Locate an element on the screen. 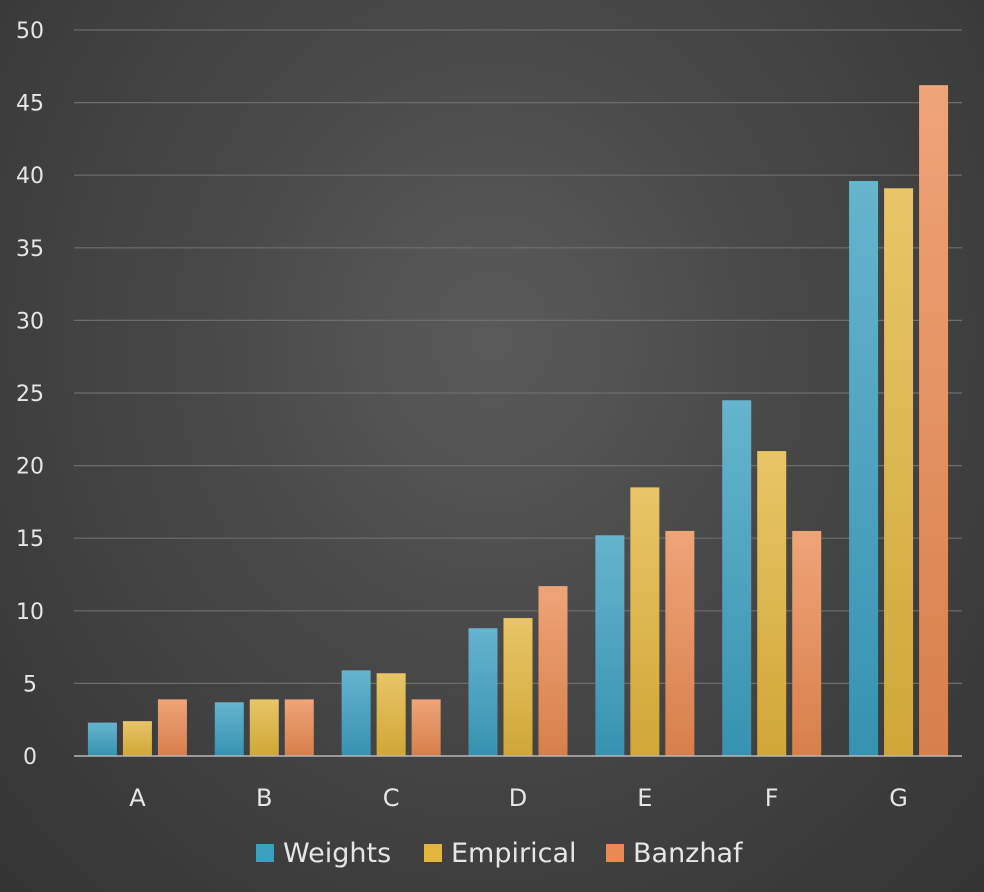 The height and width of the screenshot is (892, 984). legend-item: Weights is located at coordinates (323, 853).